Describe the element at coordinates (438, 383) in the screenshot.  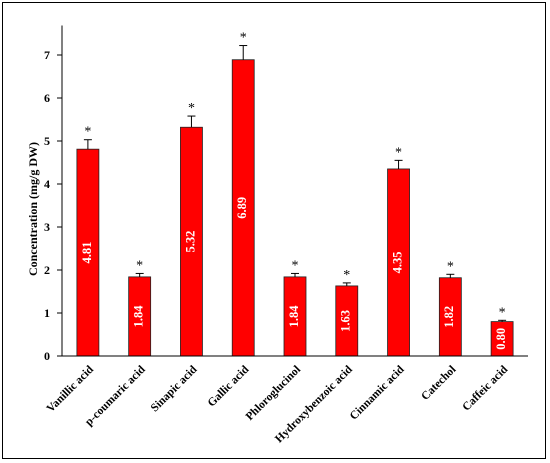
I see `x-tick-label: Catechol` at that location.